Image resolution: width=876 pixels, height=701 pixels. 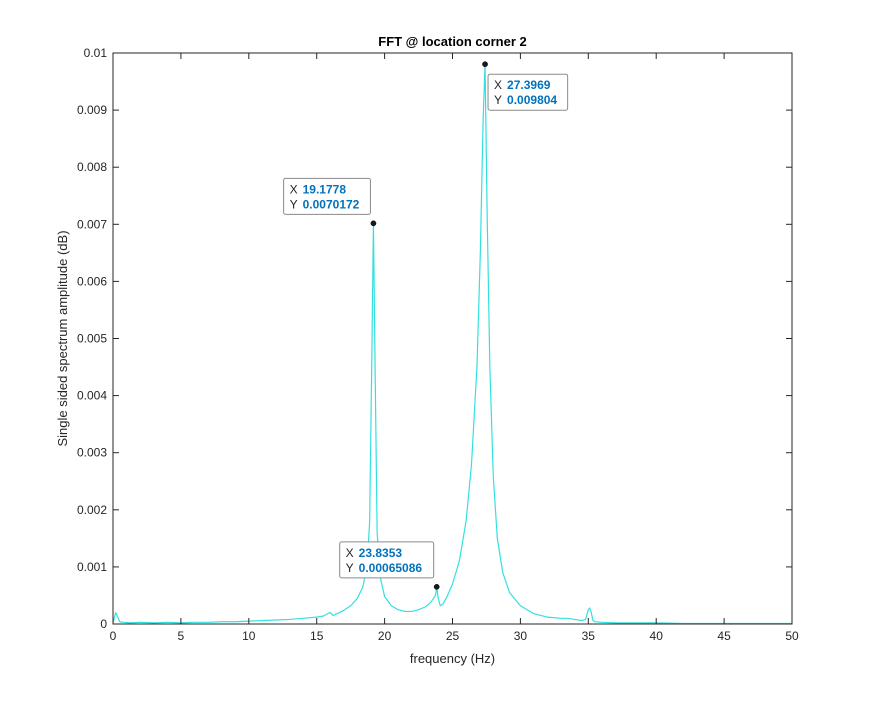 What do you see at coordinates (113, 636) in the screenshot?
I see `x-tick-label: 0` at bounding box center [113, 636].